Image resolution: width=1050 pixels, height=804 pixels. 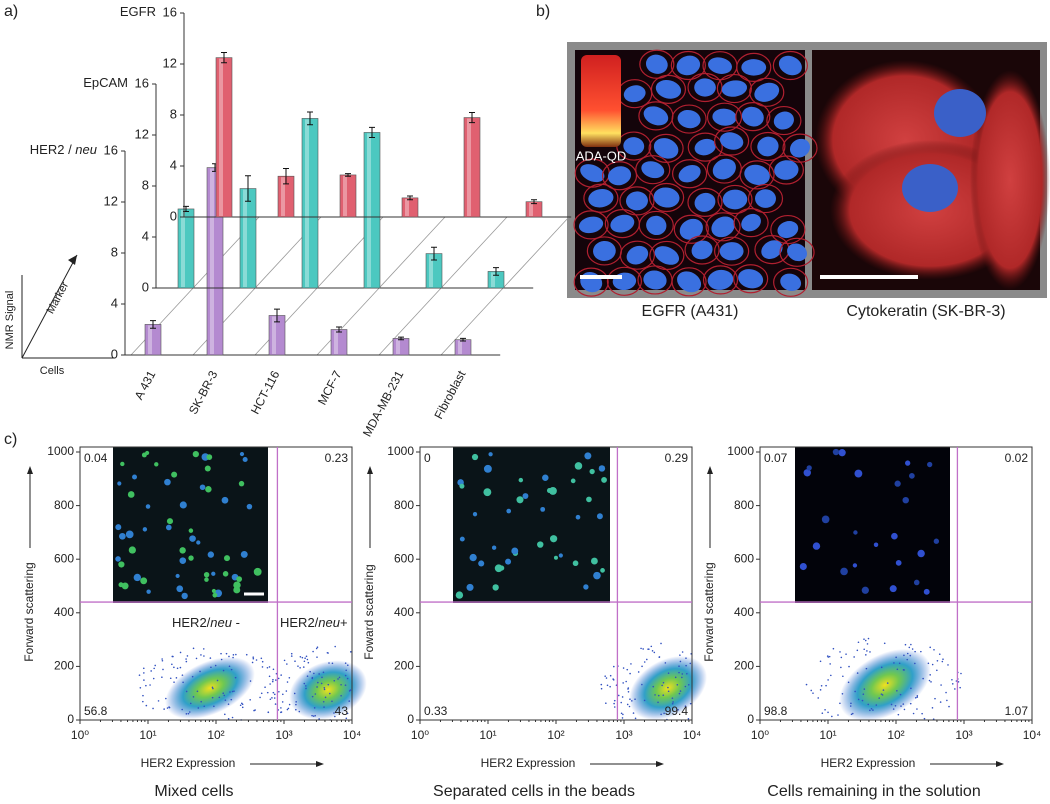 What do you see at coordinates (963, 735) in the screenshot?
I see `x-tick-label: 10³` at bounding box center [963, 735].